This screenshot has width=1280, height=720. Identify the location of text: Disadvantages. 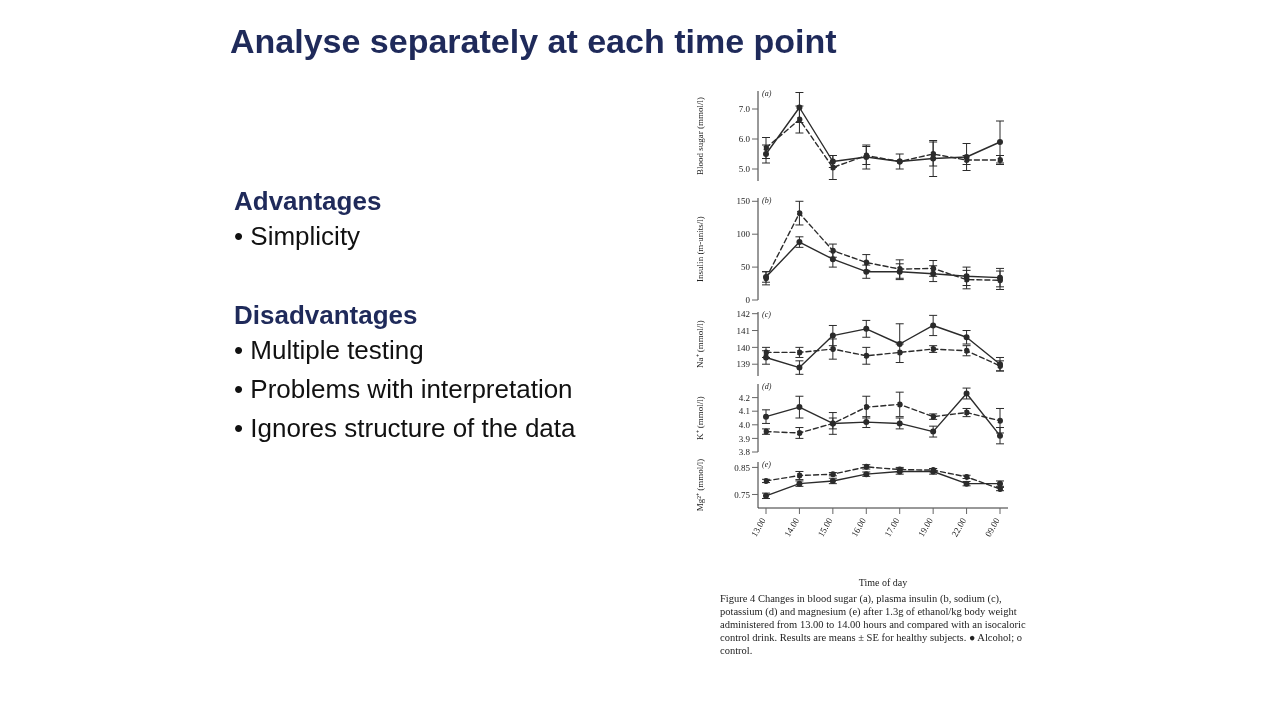
(326, 315).